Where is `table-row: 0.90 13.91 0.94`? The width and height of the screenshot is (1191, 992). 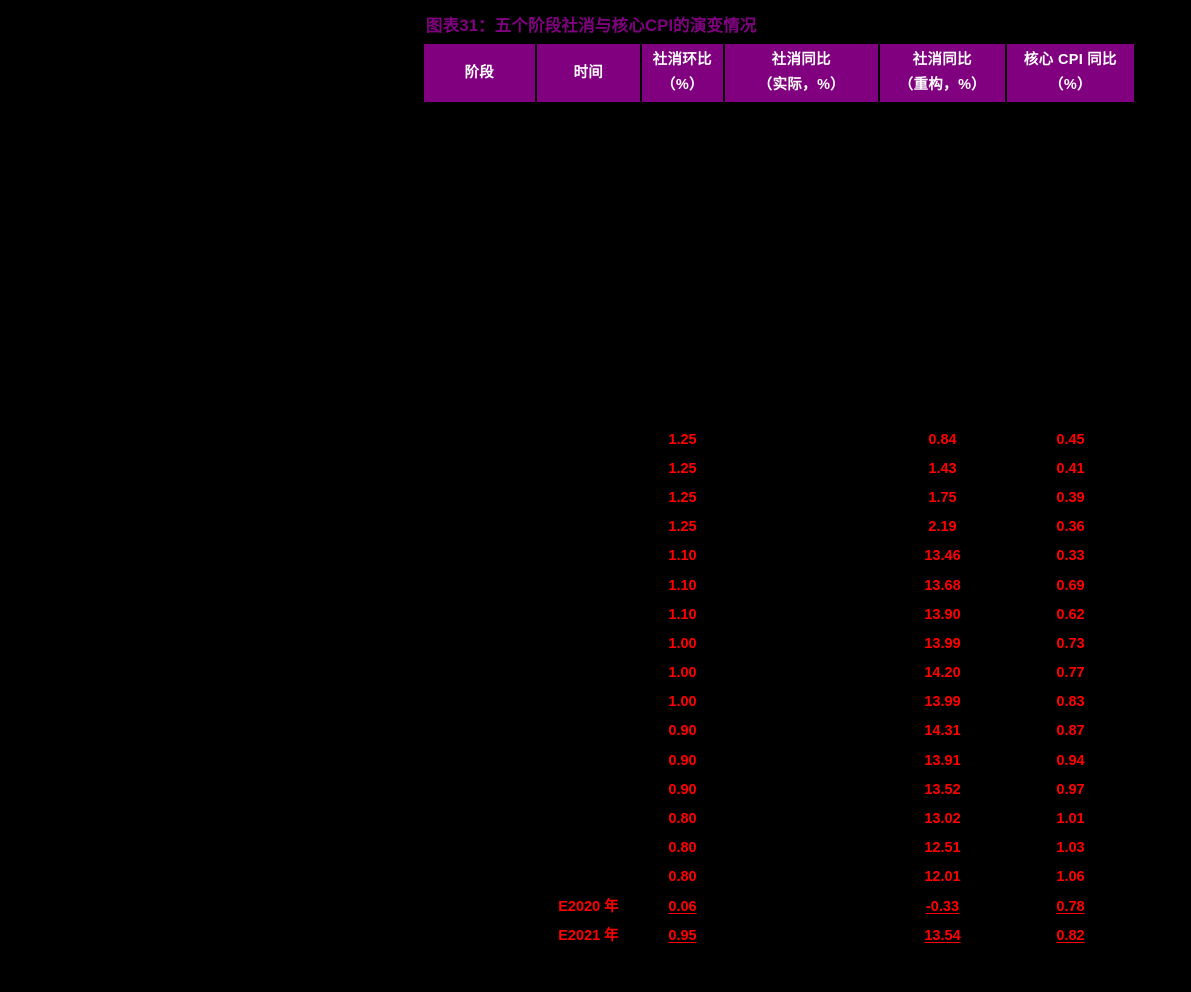 table-row: 0.90 13.91 0.94 is located at coordinates (779, 760).